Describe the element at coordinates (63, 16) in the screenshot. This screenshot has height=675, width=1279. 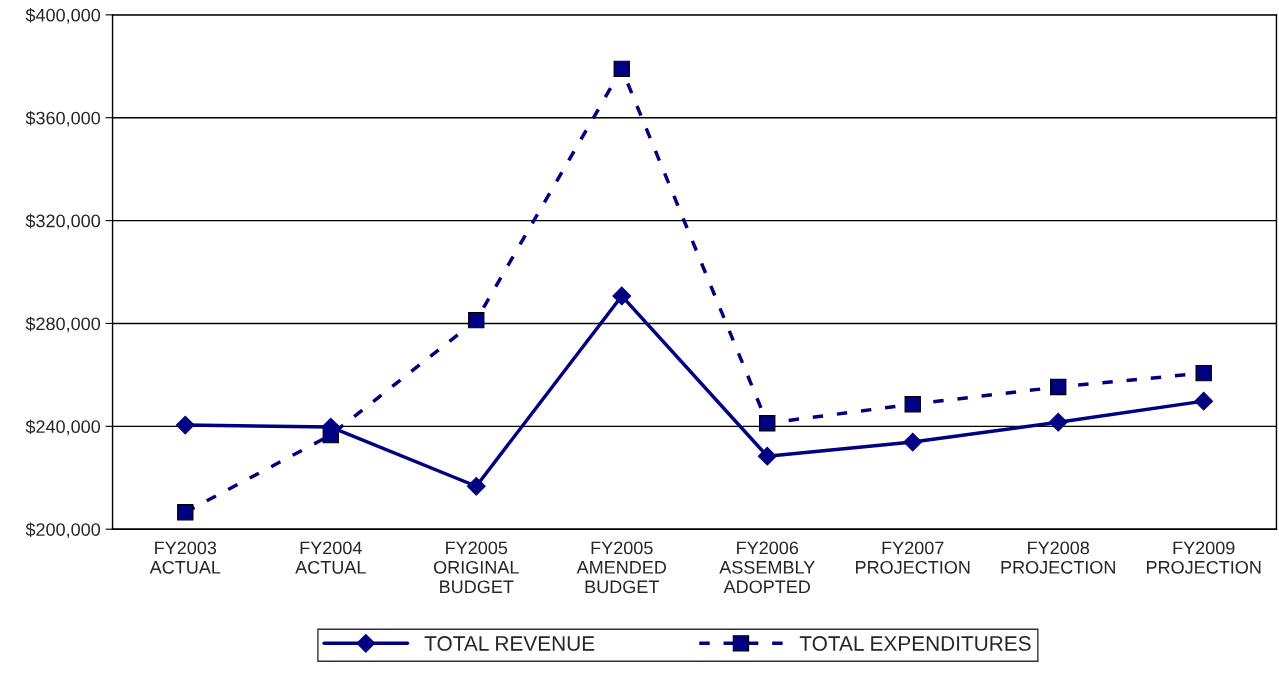
I see `y-tick-label: $400,000` at that location.